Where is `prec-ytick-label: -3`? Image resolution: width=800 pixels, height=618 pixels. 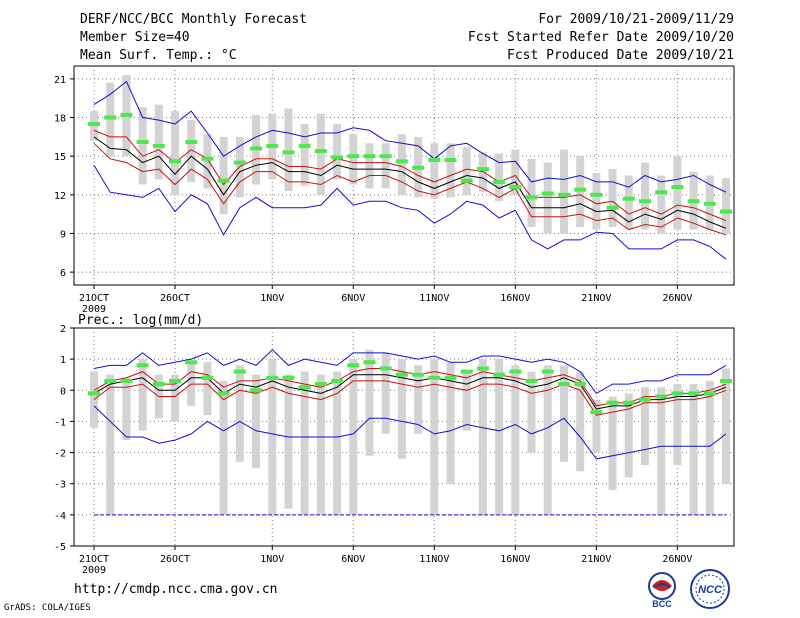
prec-ytick-label: -3 is located at coordinates (60, 485).